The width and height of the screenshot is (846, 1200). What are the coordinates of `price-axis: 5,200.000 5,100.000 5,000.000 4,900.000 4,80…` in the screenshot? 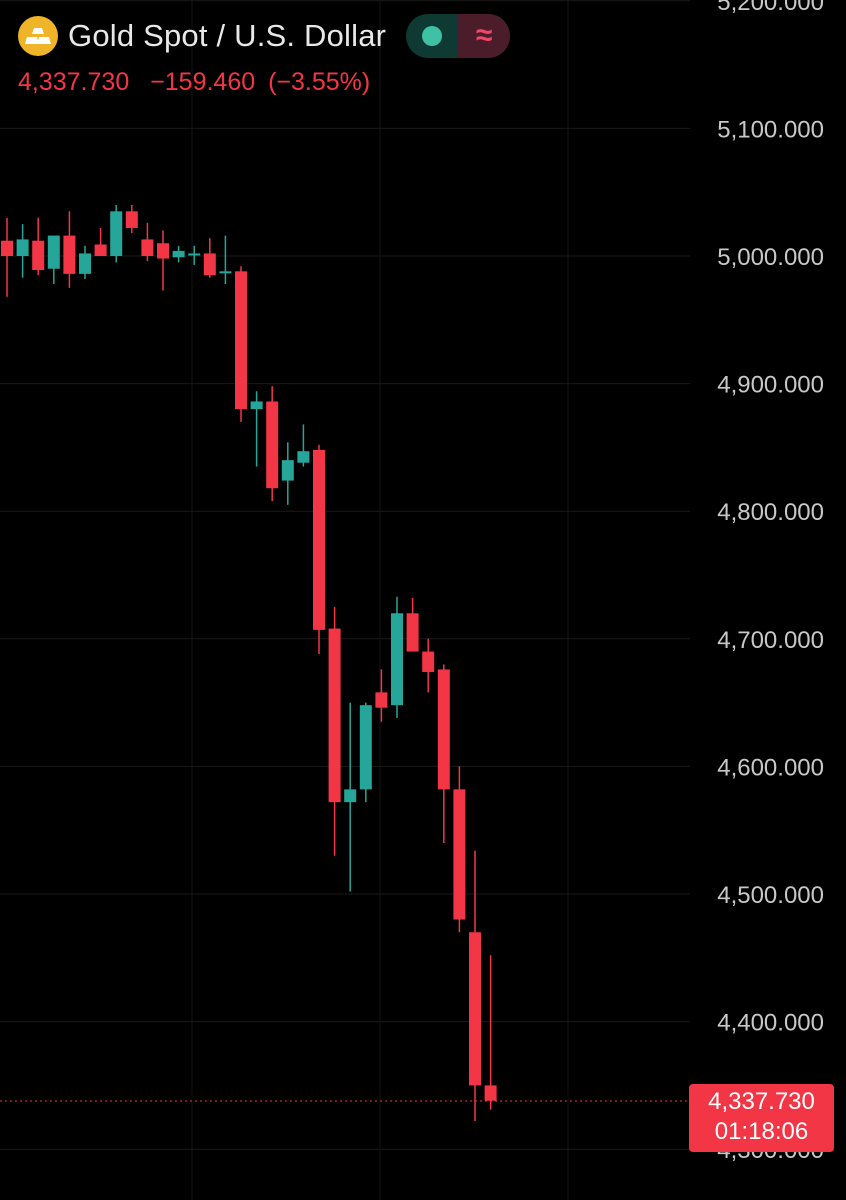 It's located at (770, 582).